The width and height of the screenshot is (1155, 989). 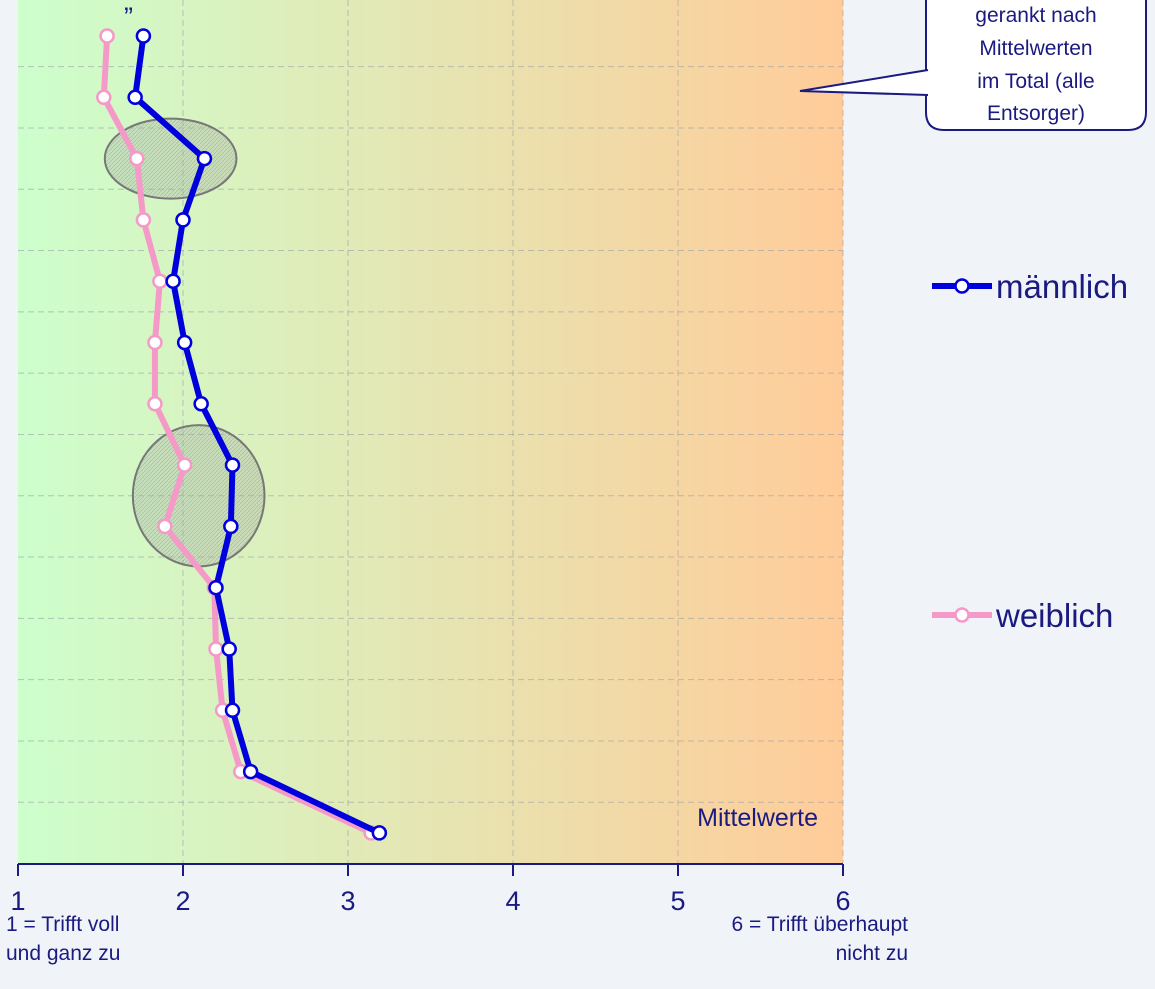 I want to click on legend-label-weiblich: weiblich, so click(x=1054, y=615).